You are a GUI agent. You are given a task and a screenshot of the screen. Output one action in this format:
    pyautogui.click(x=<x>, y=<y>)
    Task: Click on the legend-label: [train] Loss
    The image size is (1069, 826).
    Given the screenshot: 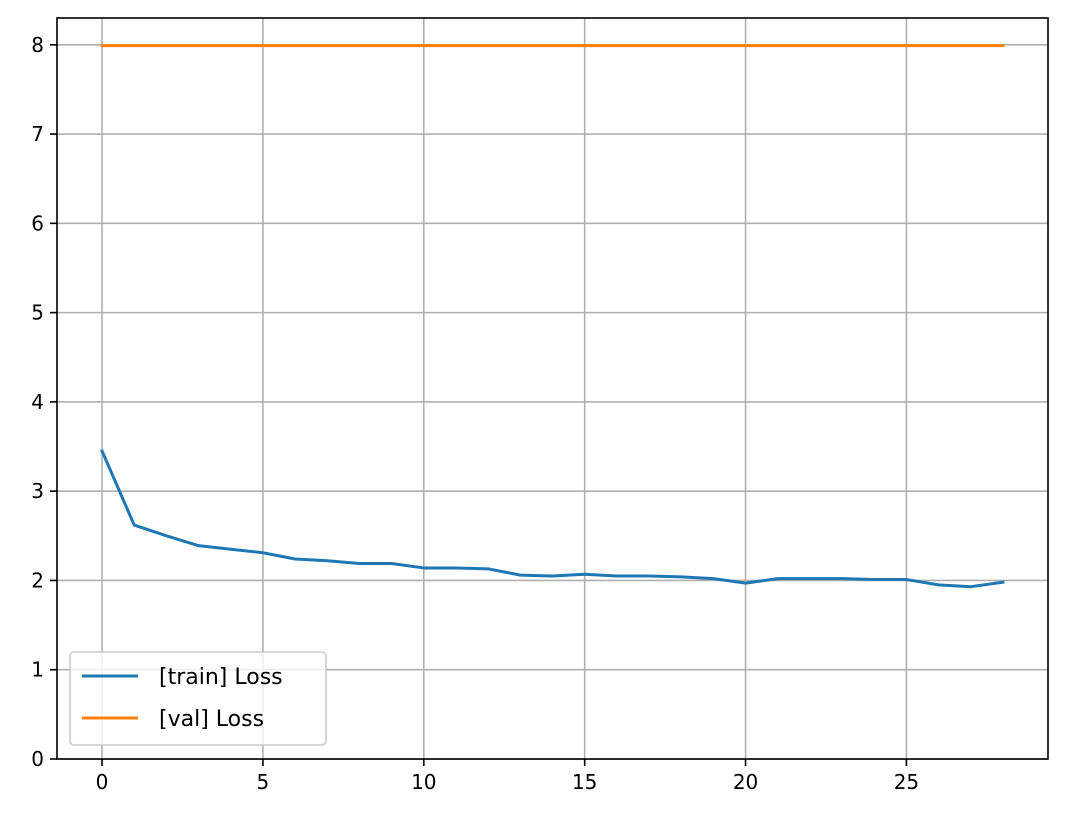 What is the action you would take?
    pyautogui.click(x=221, y=677)
    